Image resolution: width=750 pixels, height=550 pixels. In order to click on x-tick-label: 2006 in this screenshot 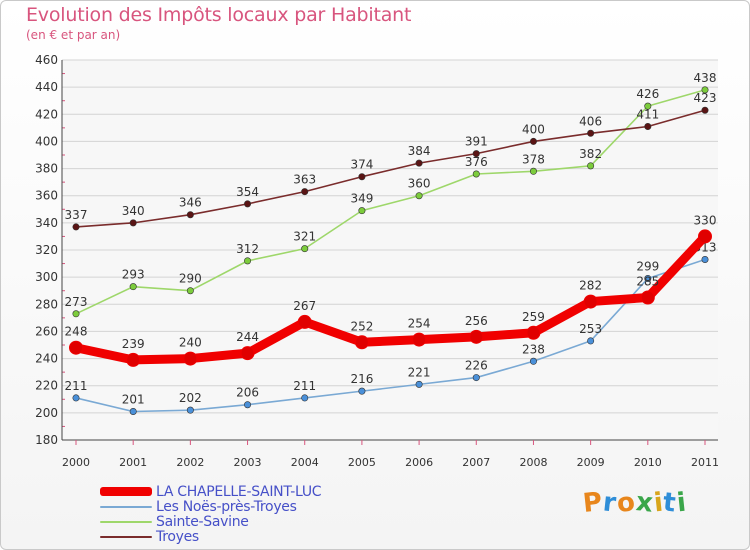, I will do `click(419, 462)`.